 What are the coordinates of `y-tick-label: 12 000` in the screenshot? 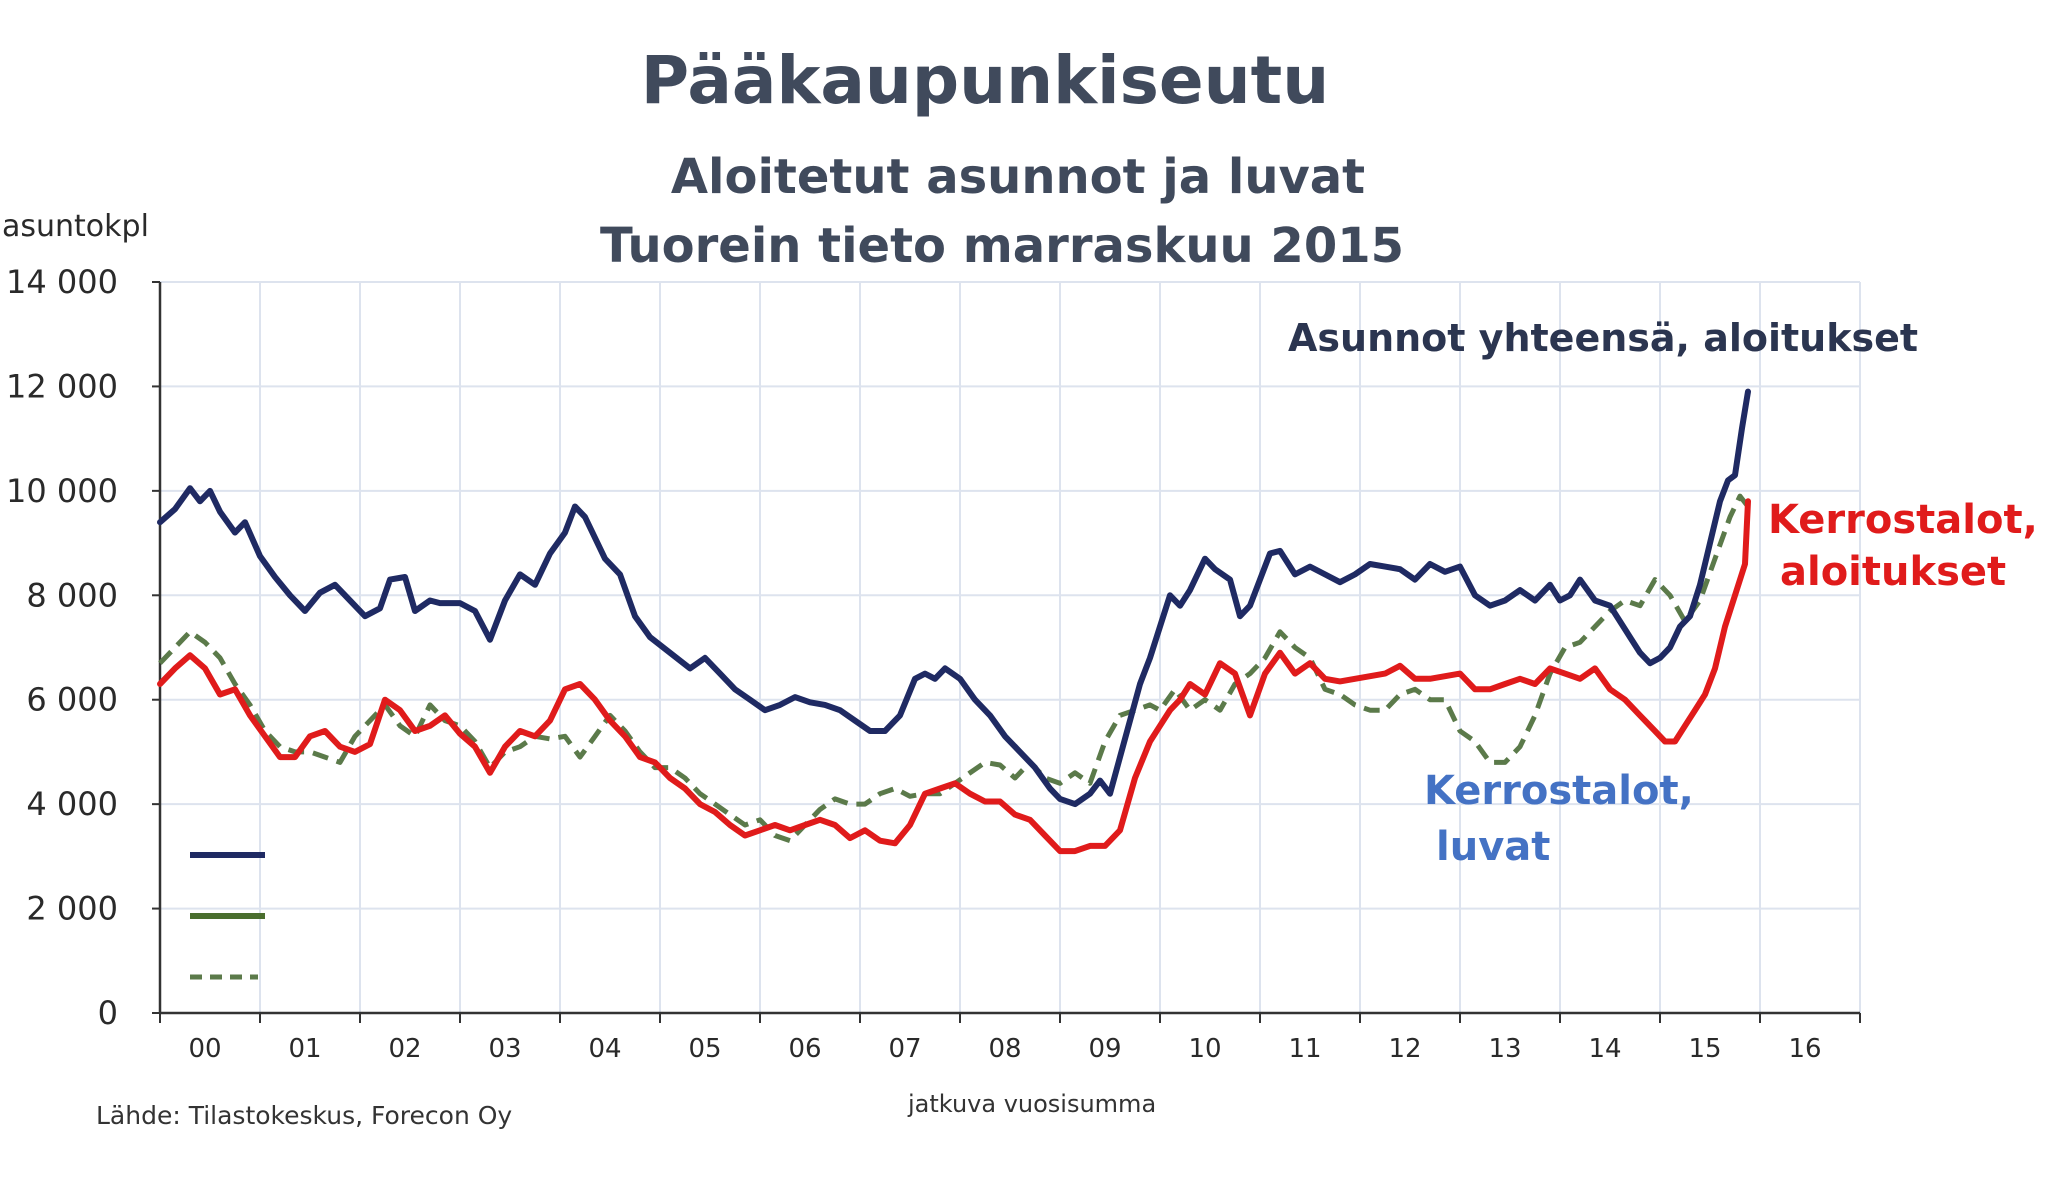 It's located at (62, 386).